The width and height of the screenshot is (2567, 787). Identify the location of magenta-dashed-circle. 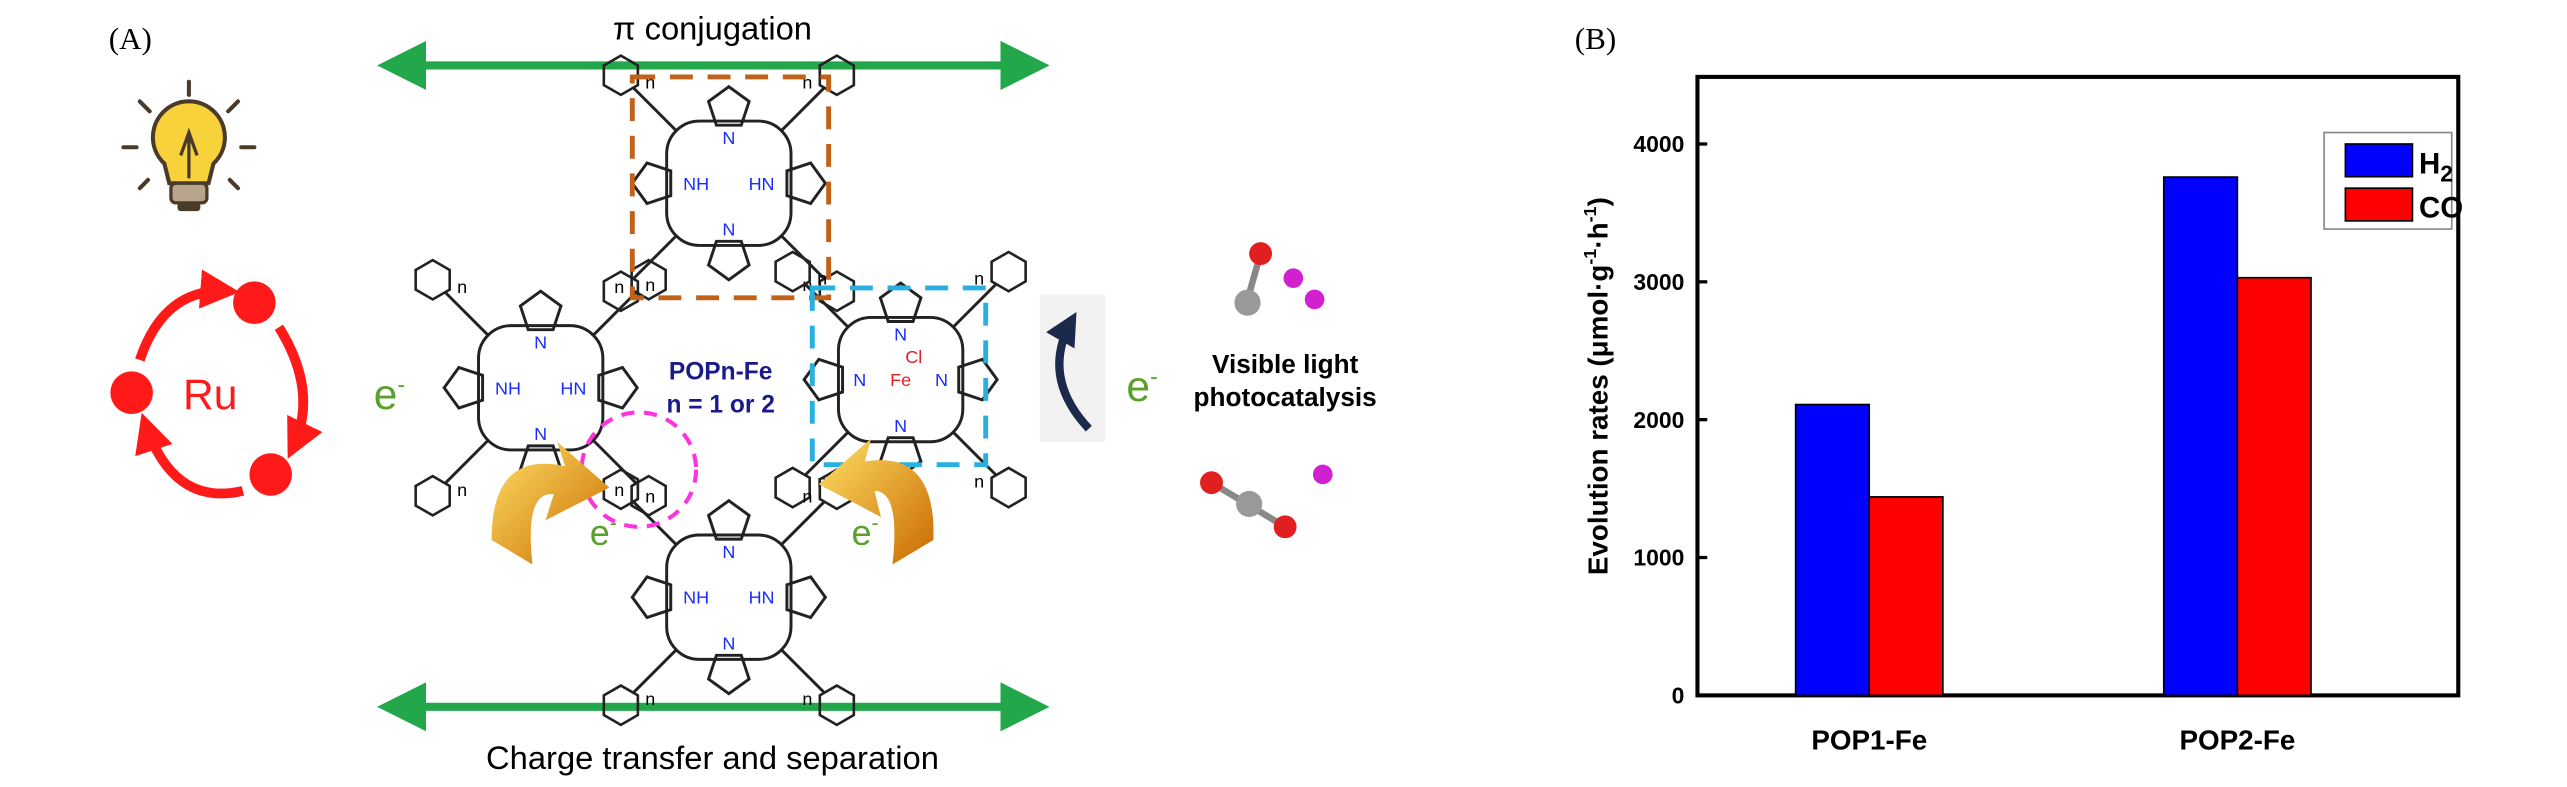
(639, 469).